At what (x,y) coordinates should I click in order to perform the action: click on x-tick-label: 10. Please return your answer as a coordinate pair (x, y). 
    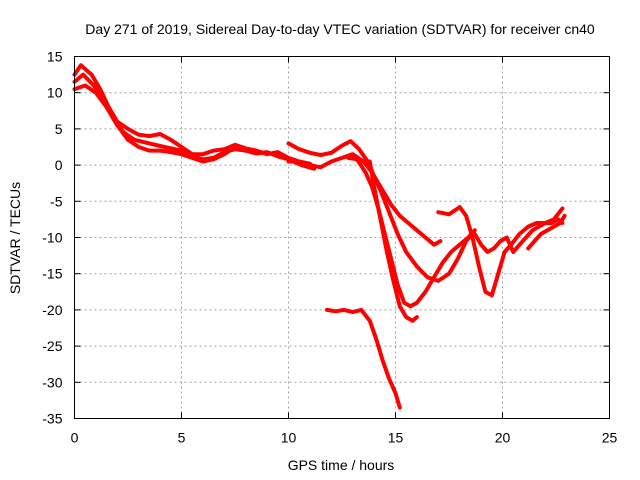
    Looking at the image, I should click on (289, 438).